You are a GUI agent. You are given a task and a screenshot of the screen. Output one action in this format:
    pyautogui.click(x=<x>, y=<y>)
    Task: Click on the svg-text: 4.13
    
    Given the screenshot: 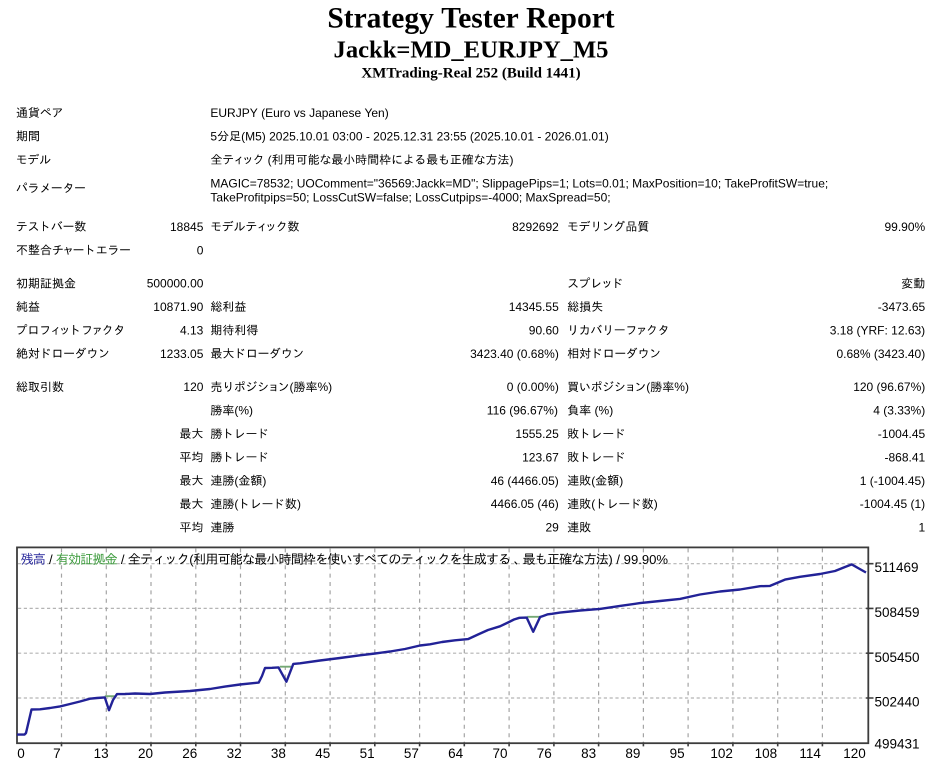 What is the action you would take?
    pyautogui.click(x=192, y=330)
    